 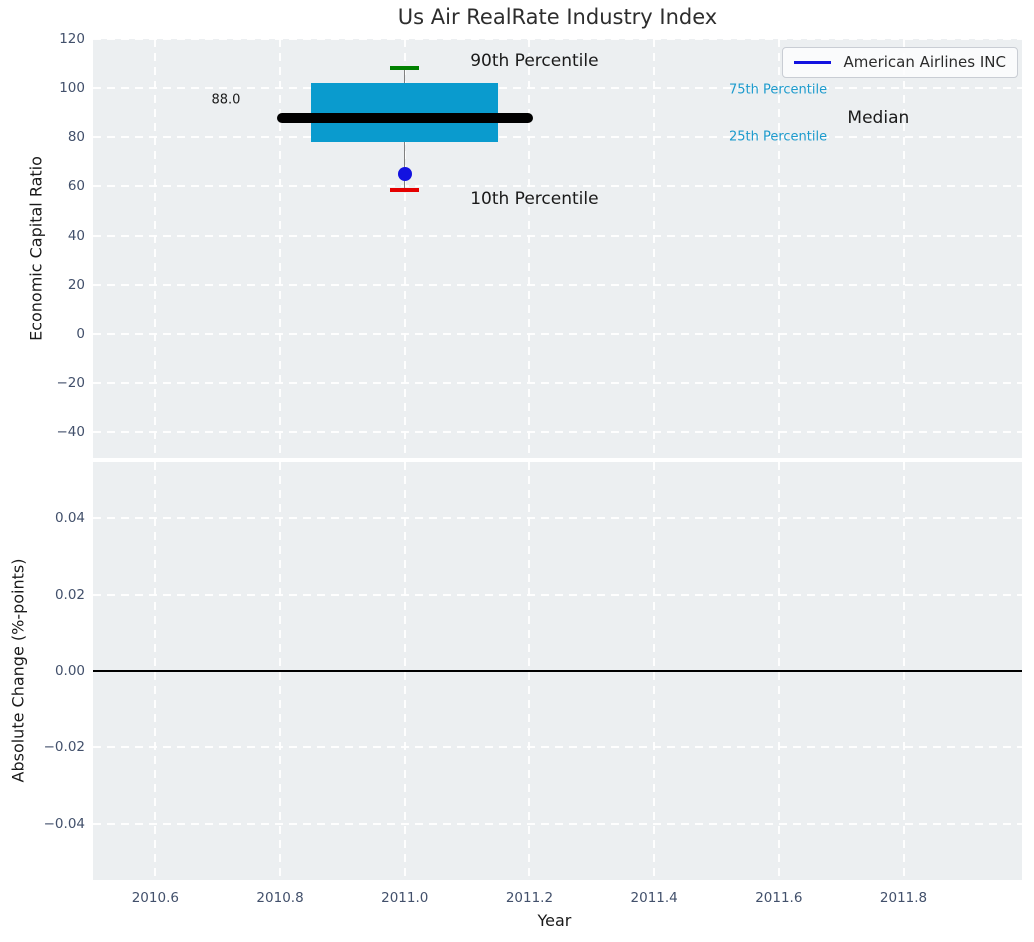 What do you see at coordinates (878, 117) in the screenshot?
I see `annotation-median: Median` at bounding box center [878, 117].